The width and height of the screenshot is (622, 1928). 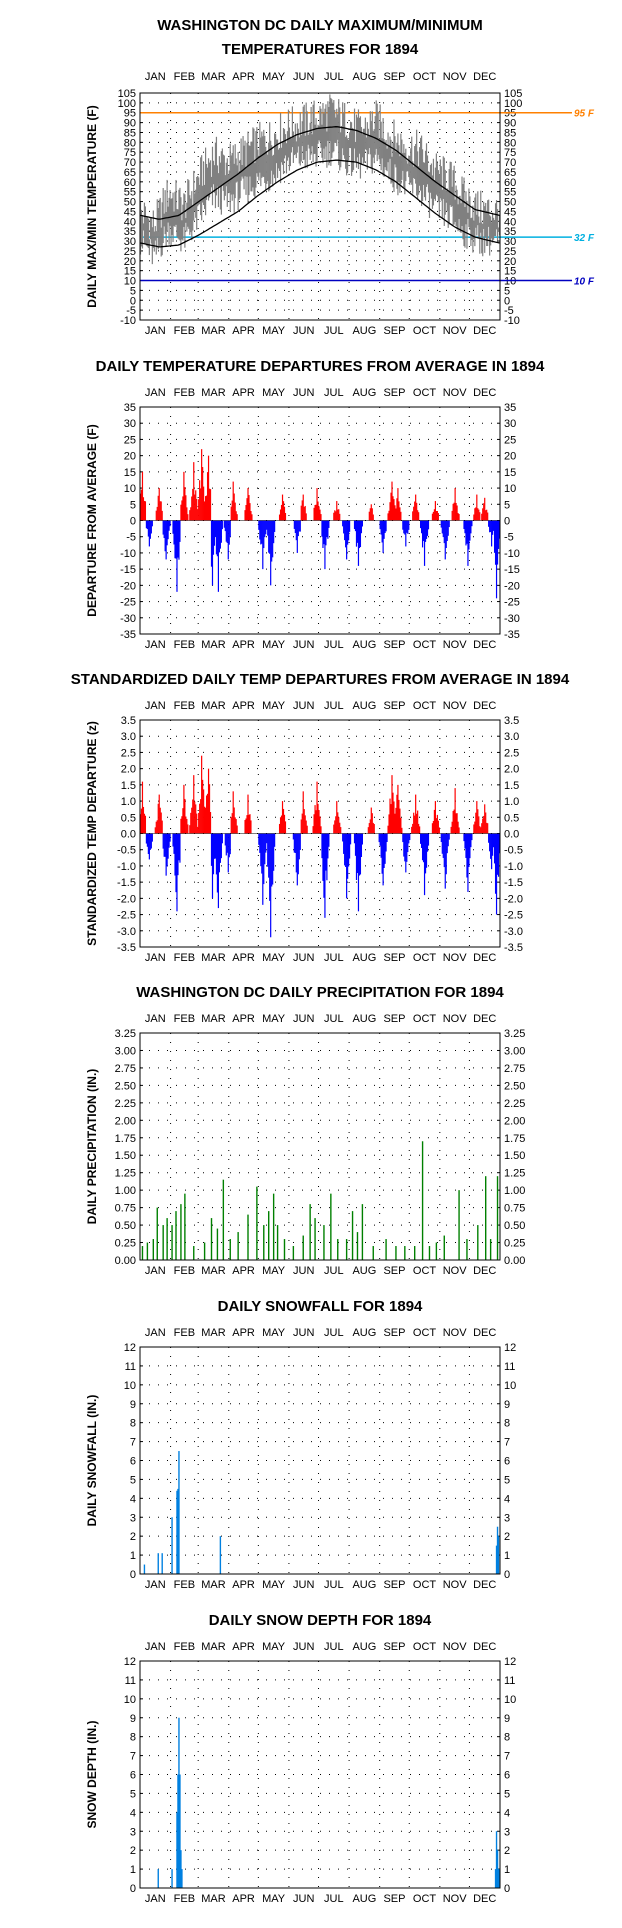 What do you see at coordinates (513, 948) in the screenshot?
I see `y-tick-label-right: -3.5` at bounding box center [513, 948].